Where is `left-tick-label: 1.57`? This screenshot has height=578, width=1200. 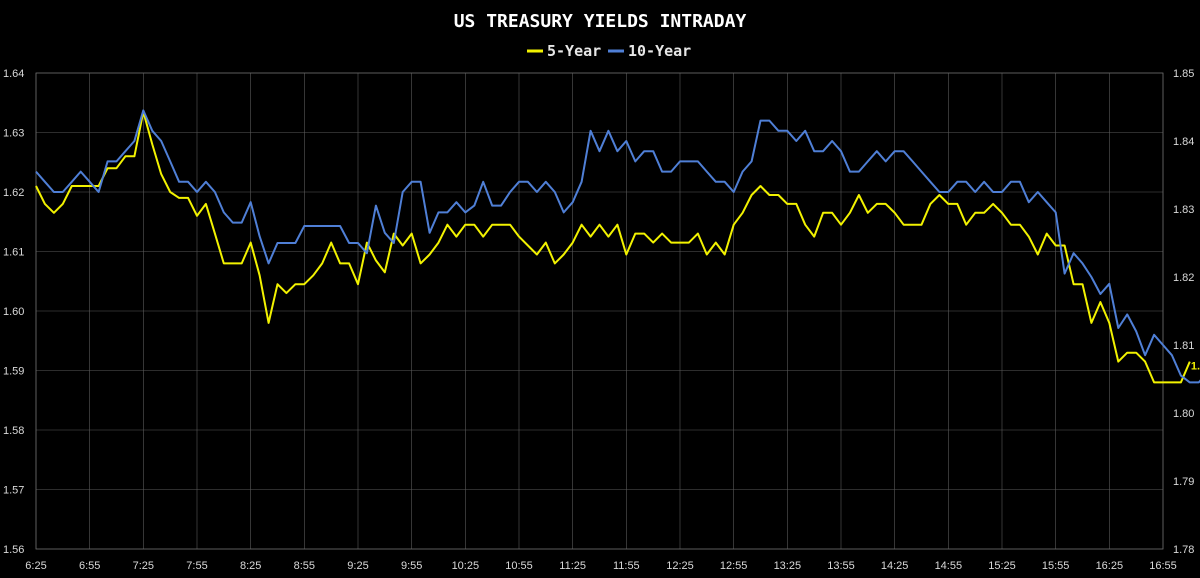 left-tick-label: 1.57 is located at coordinates (13, 491).